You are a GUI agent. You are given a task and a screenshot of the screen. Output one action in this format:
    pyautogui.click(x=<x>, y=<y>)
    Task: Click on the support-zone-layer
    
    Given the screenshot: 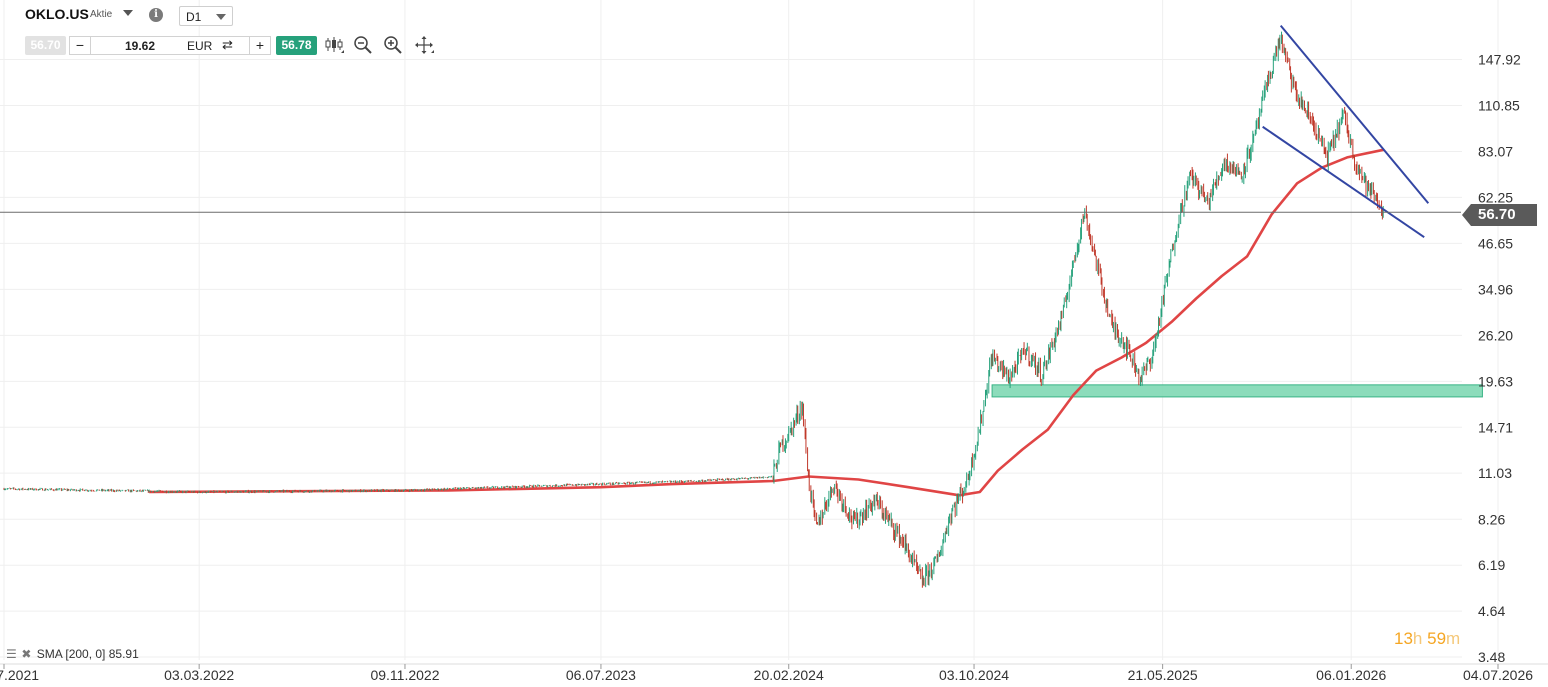 What is the action you would take?
    pyautogui.click(x=1237, y=391)
    